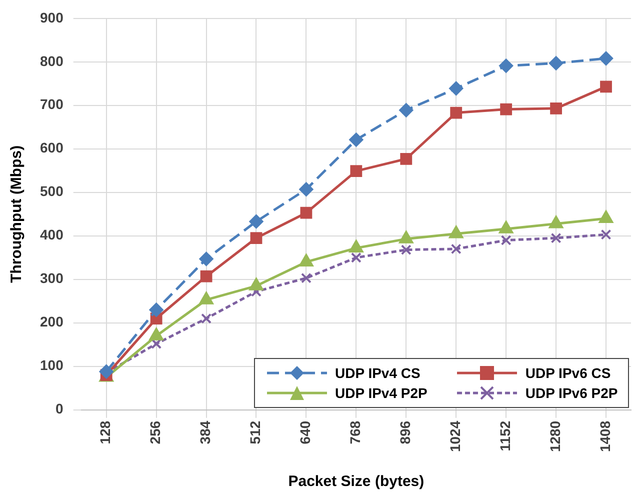  Describe the element at coordinates (52, 234) in the screenshot. I see `y-tick-label: 400` at that location.